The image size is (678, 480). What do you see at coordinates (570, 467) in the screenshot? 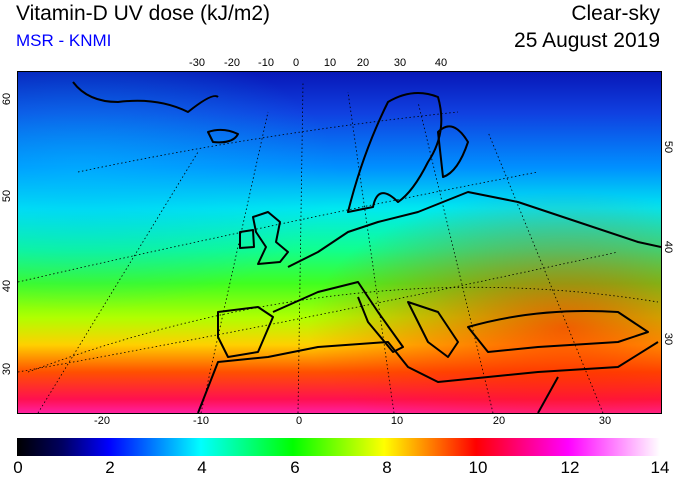
I see `colorbar-label: 12` at bounding box center [570, 467].